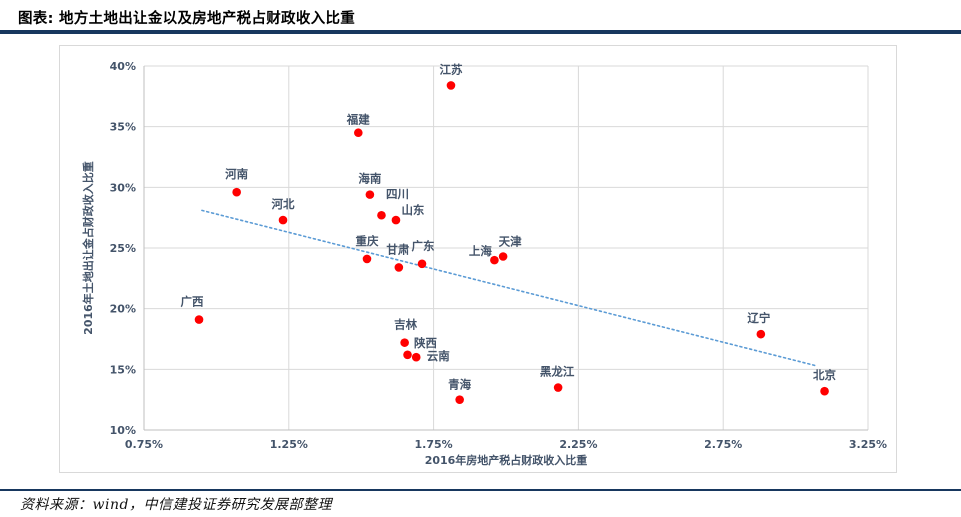  Describe the element at coordinates (425, 343) in the screenshot. I see `data-label-陕西: 陕西` at that location.